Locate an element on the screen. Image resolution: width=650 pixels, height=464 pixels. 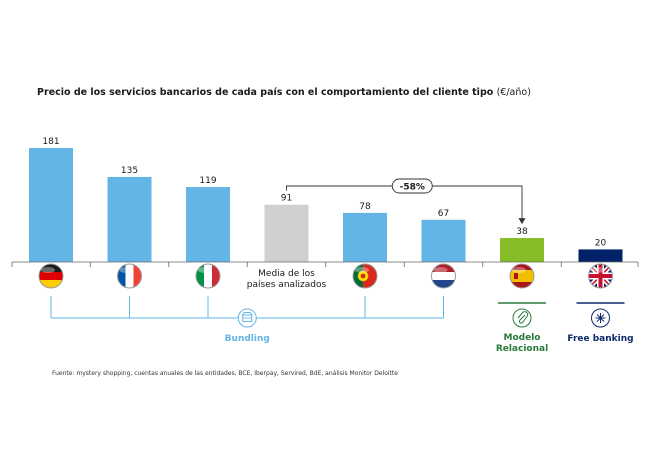
reduction-badge is located at coordinates (412, 186).